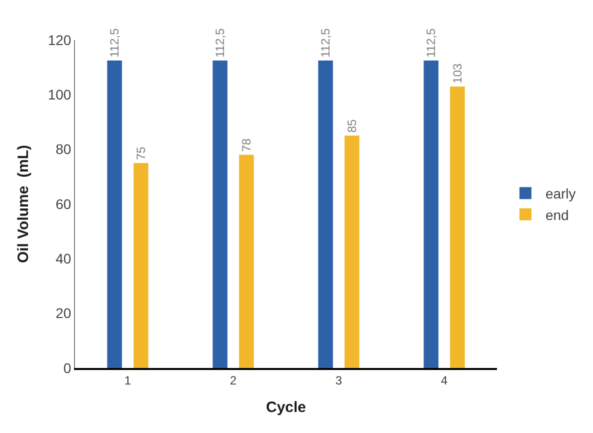 Image resolution: width=593 pixels, height=433 pixels. Describe the element at coordinates (23, 204) in the screenshot. I see `y-axis-title: Oil Volume (mL)` at that location.